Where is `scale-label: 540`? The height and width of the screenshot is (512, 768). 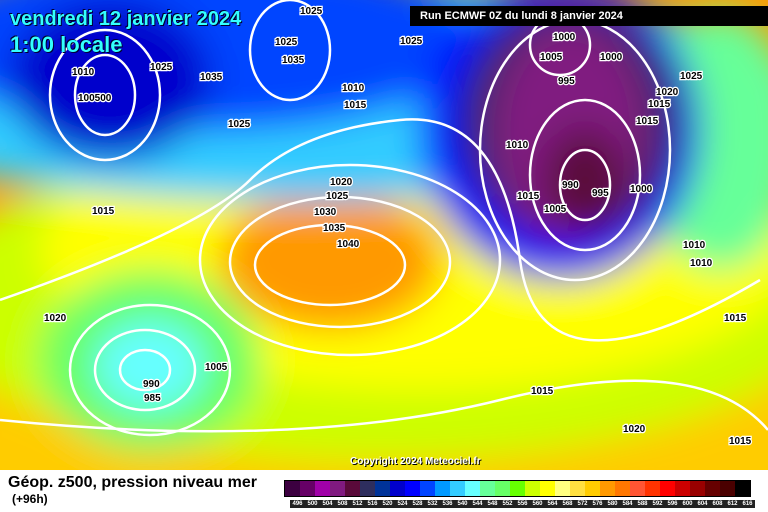 scale-label: 540 is located at coordinates (462, 504).